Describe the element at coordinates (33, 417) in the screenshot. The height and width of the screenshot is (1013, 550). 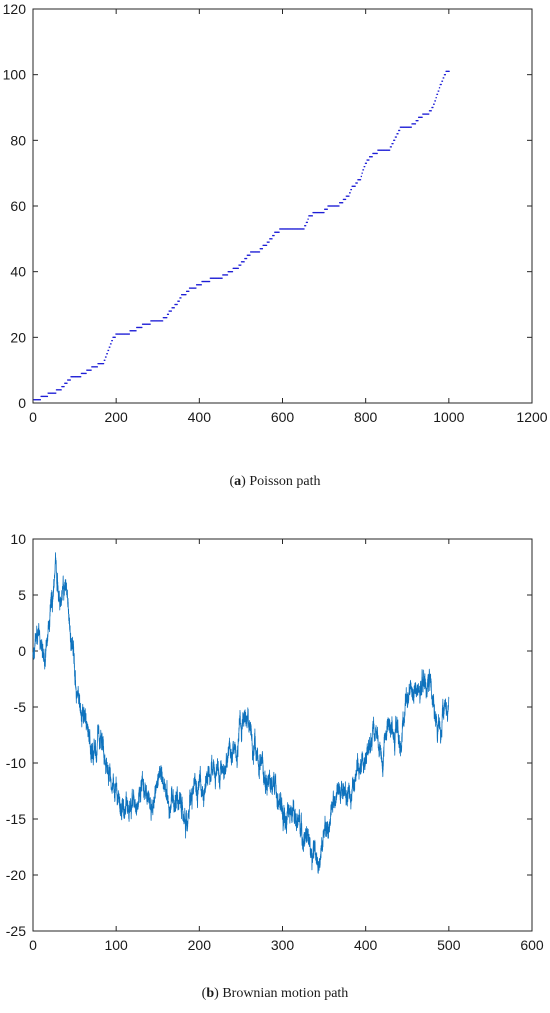
I see `poisson-x-tick-label: 0` at that location.